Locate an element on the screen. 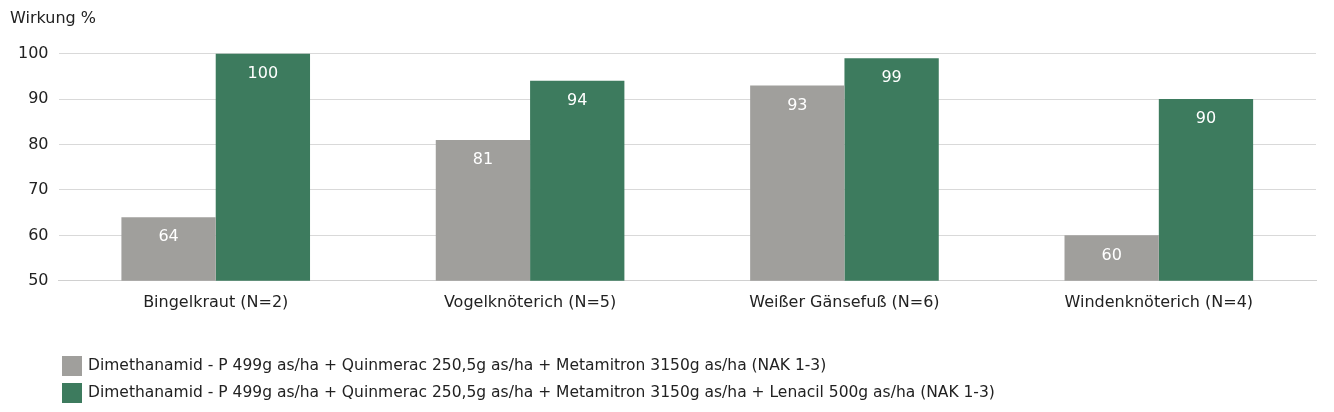 This screenshot has height=412, width=1334. x-tick-label: Weißer Gänsefuß (N=6) is located at coordinates (844, 301).